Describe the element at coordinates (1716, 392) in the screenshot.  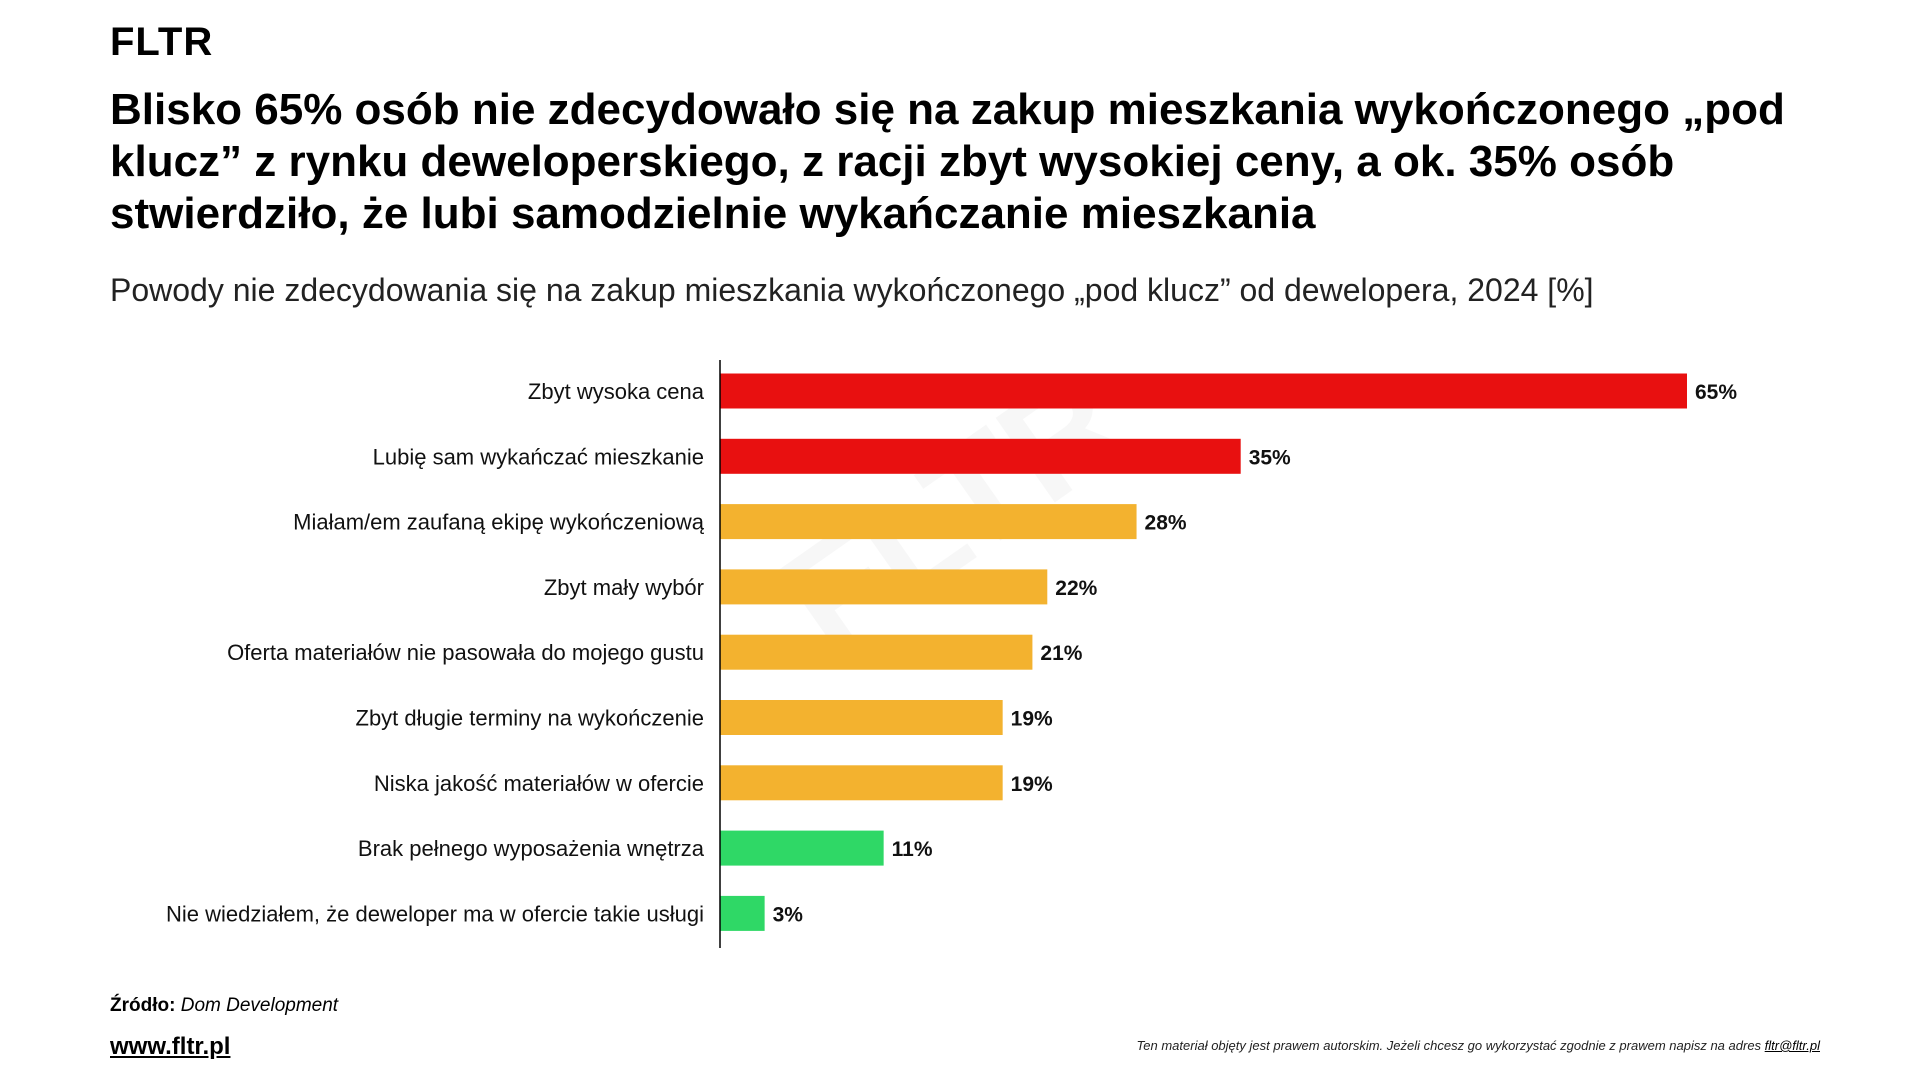
I see `value-label: 65%` at that location.